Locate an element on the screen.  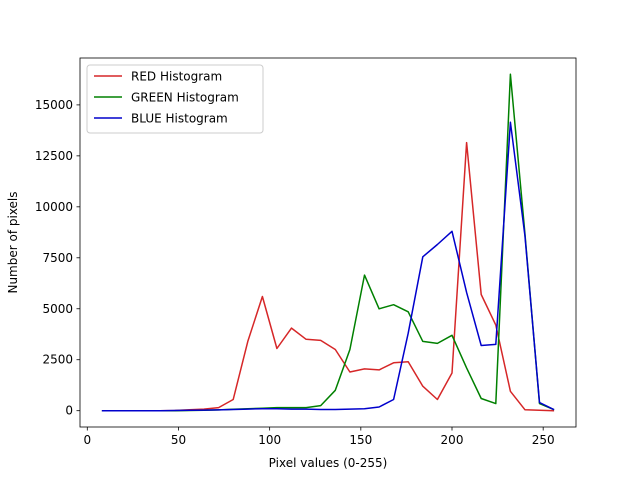
y-tick-label: 12500 is located at coordinates (54, 156).